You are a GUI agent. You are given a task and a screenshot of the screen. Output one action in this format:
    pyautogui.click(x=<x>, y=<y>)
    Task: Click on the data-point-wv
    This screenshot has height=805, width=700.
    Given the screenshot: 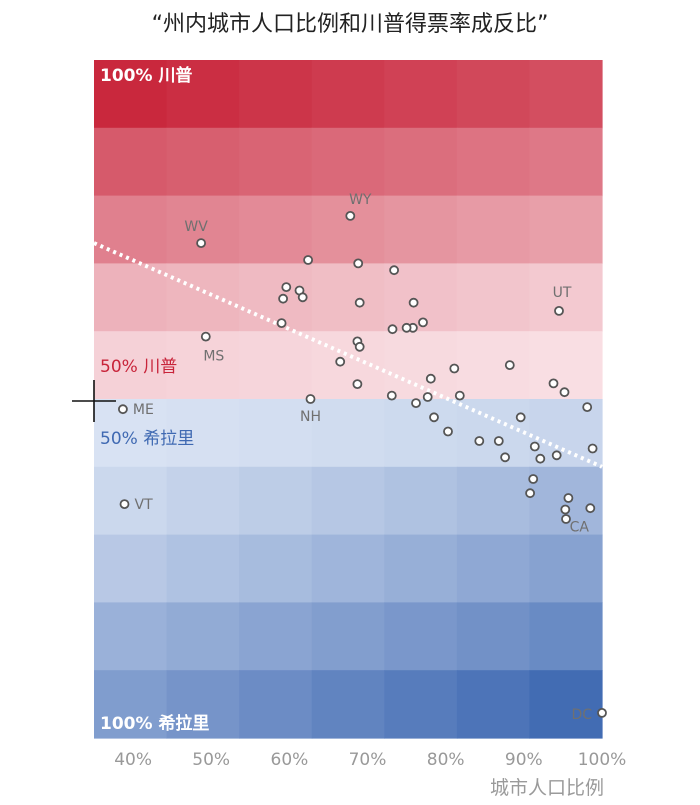 What is the action you would take?
    pyautogui.click(x=201, y=243)
    